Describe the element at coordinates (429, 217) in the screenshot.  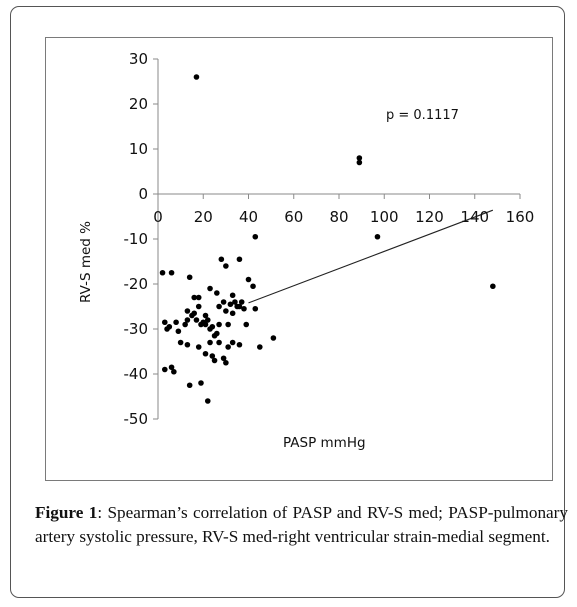
I see `x-tick-label: 120` at that location.